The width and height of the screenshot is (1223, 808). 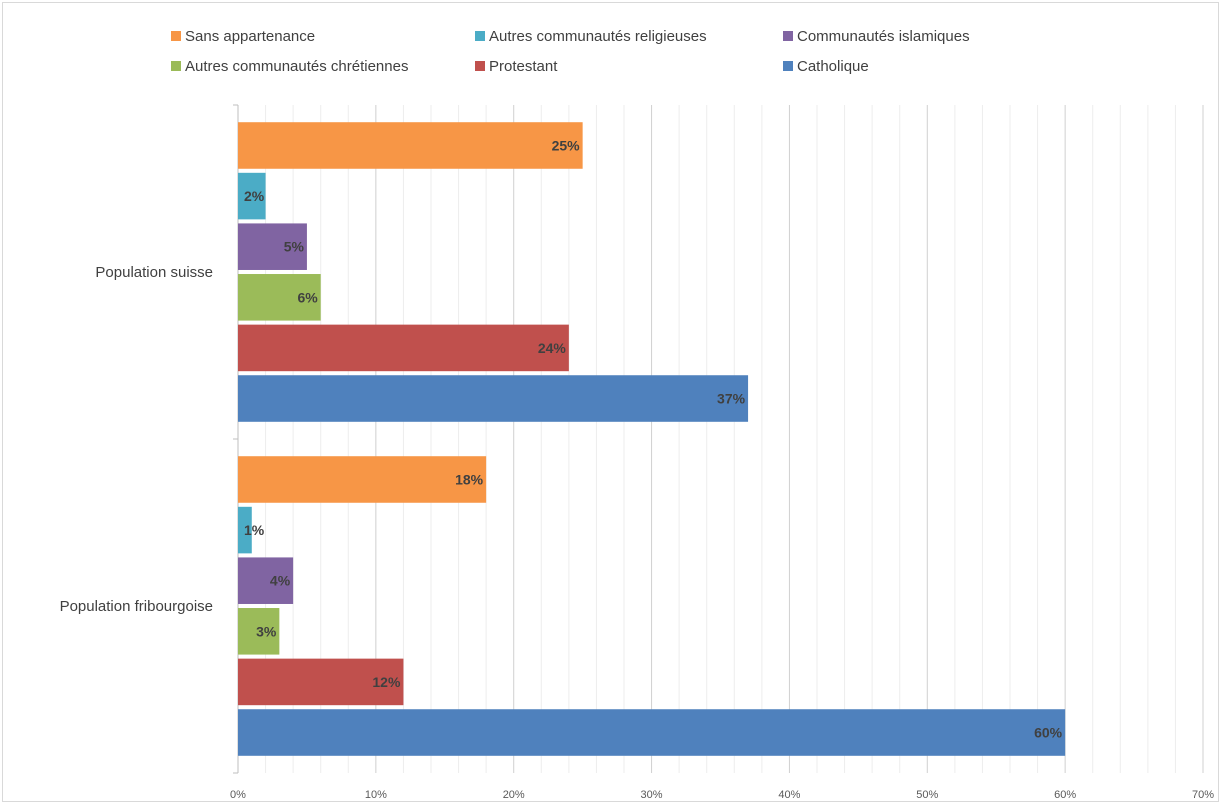 I want to click on x-tick-label: 30%, so click(x=652, y=795).